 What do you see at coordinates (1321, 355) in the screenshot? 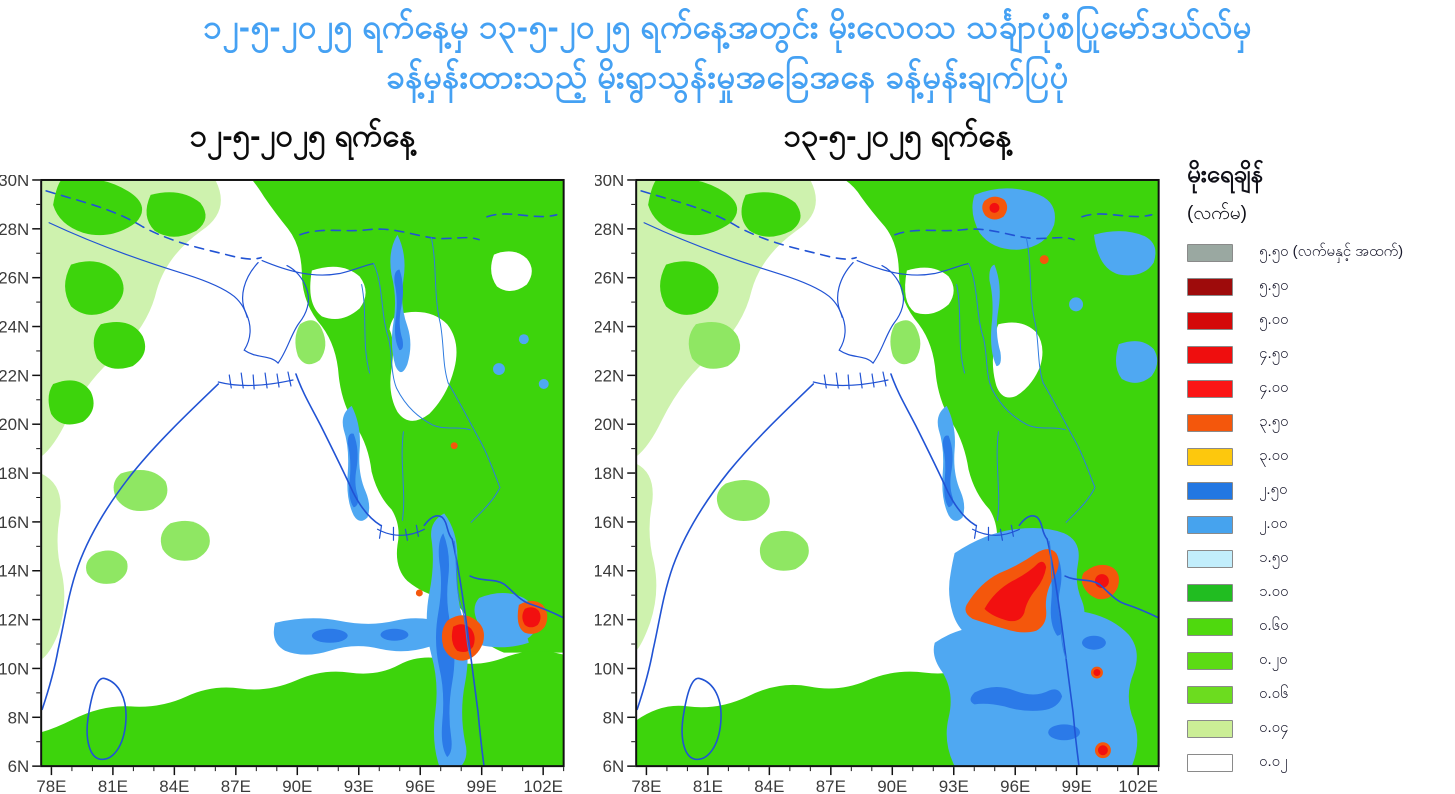
I see `legend-row: ၄.၅၀` at bounding box center [1321, 355].